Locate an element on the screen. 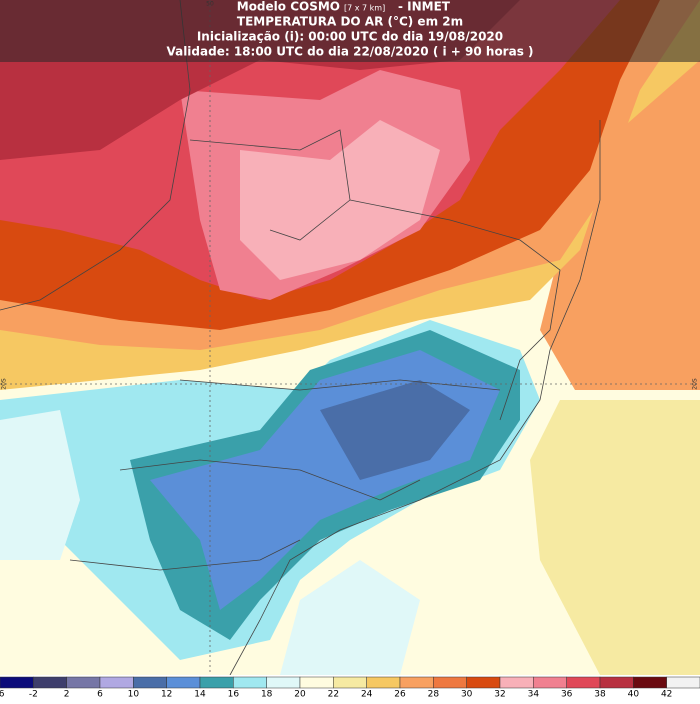  colorbar-label: 20 is located at coordinates (300, 695).